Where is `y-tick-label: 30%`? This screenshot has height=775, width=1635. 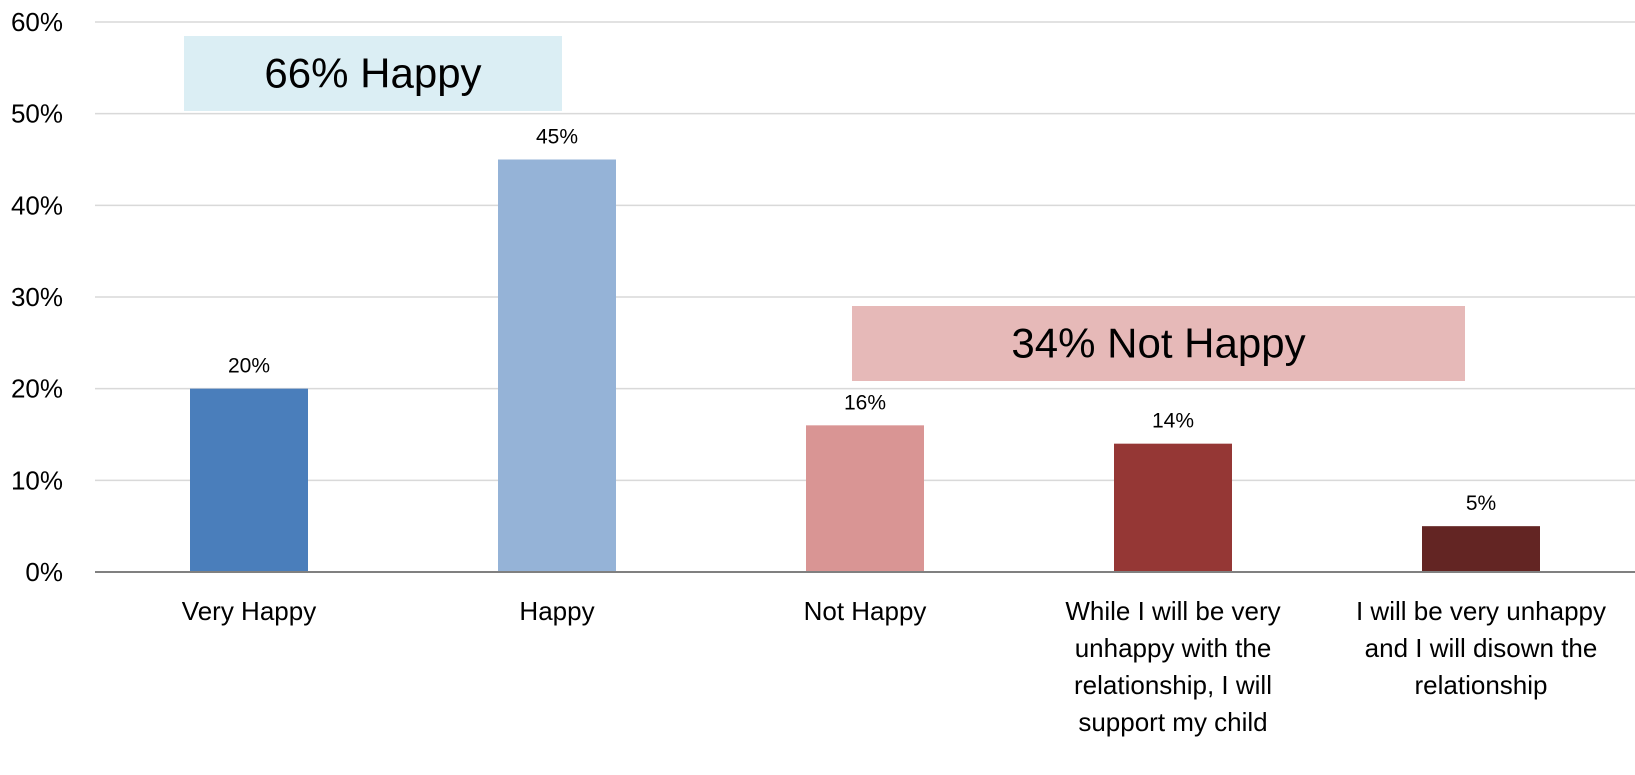
y-tick-label: 30% is located at coordinates (37, 297).